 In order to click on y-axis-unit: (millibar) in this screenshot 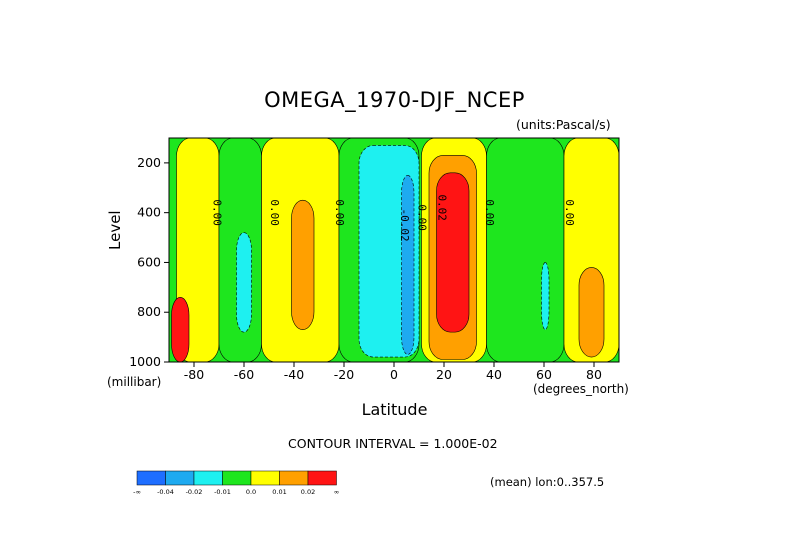, I will do `click(134, 382)`.